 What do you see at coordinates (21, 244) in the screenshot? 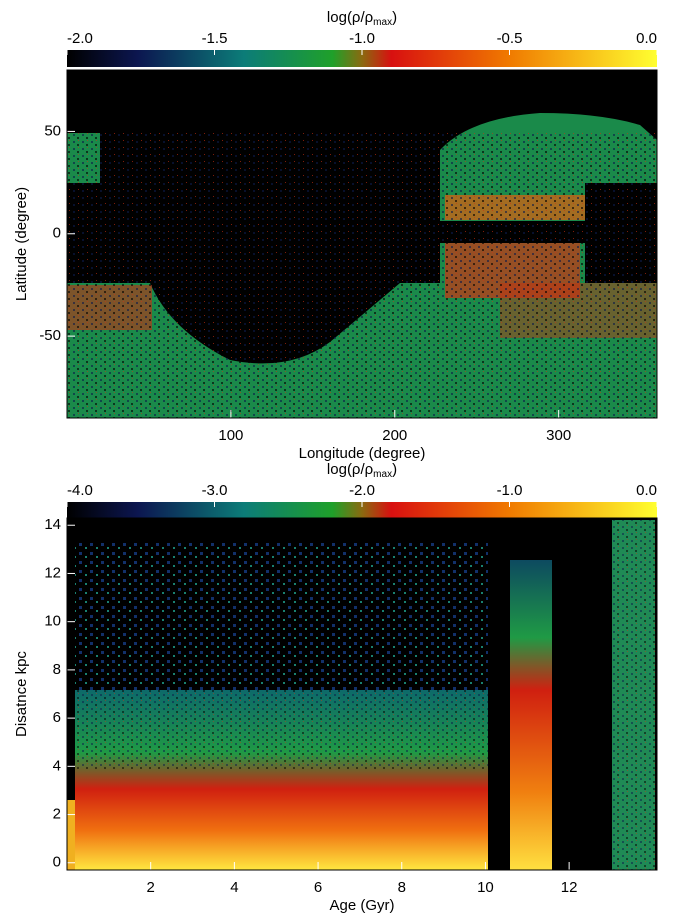
I see `y-axis-label: Latitude (degree)` at bounding box center [21, 244].